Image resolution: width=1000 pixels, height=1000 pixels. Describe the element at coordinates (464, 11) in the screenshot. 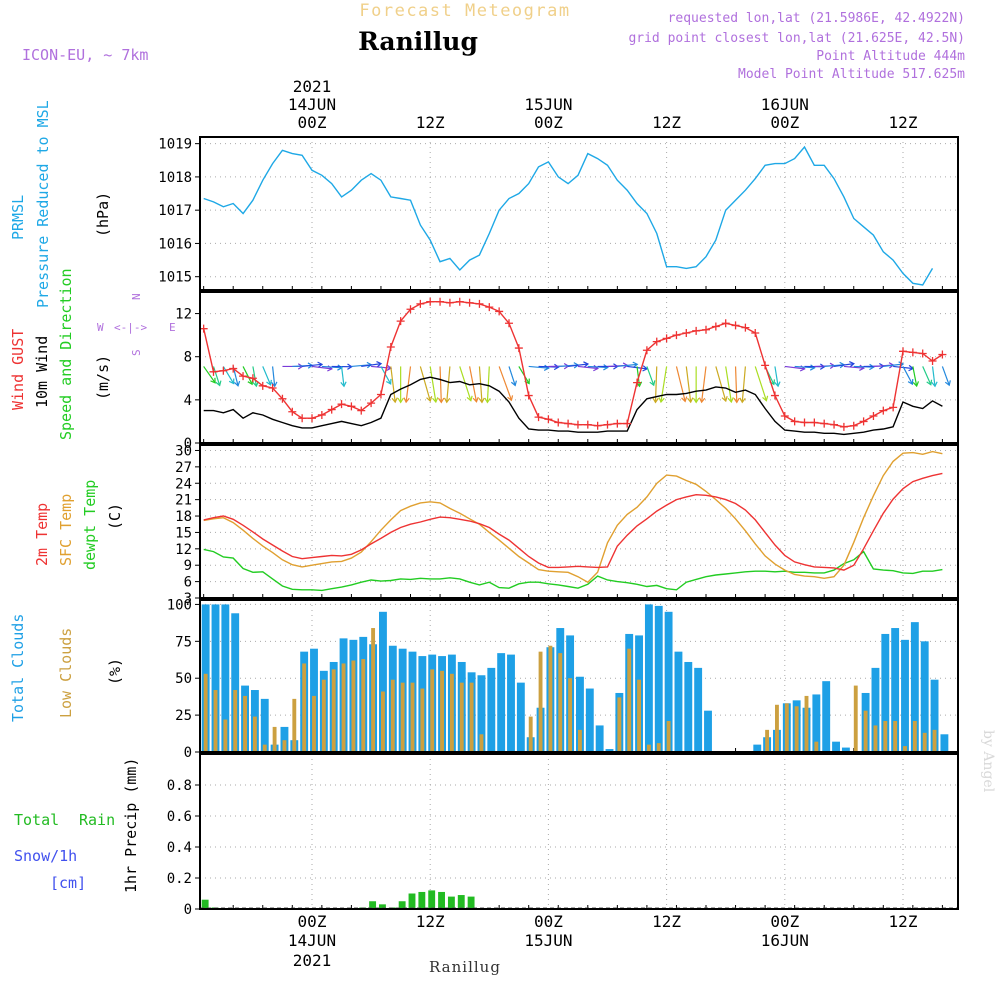

I see `product-title: Forecast Meteogram` at that location.